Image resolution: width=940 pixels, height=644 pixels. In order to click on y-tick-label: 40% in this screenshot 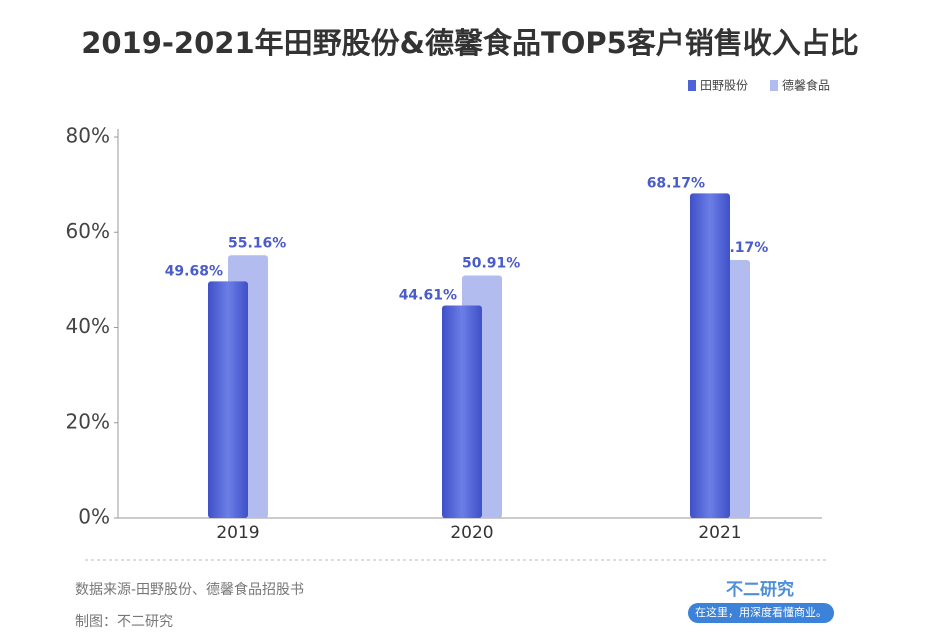, I will do `click(88, 326)`.